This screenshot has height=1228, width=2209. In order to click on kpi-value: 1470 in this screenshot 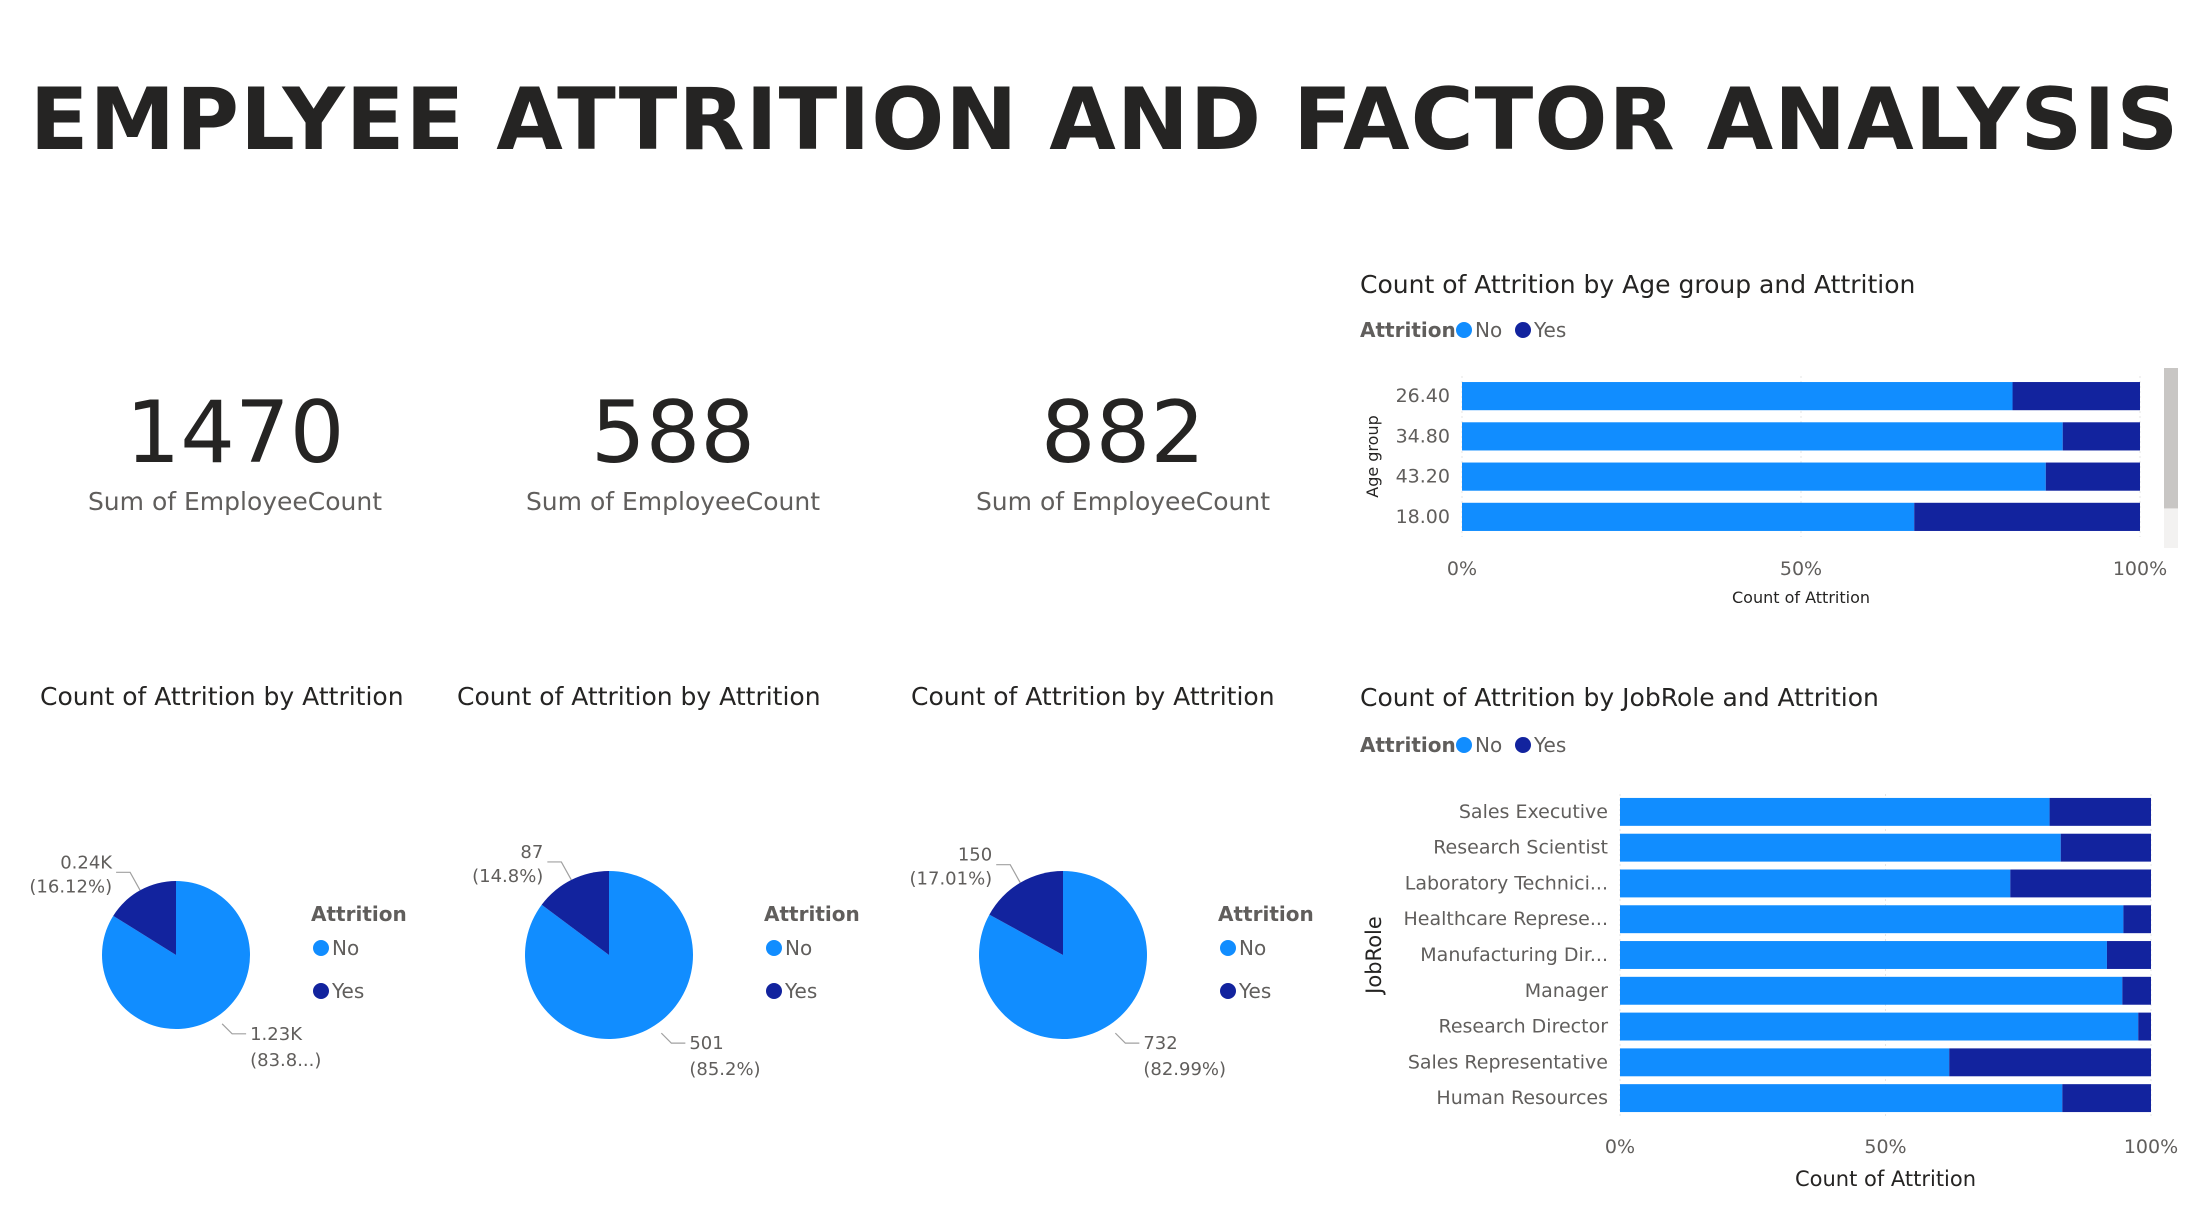, I will do `click(235, 433)`.